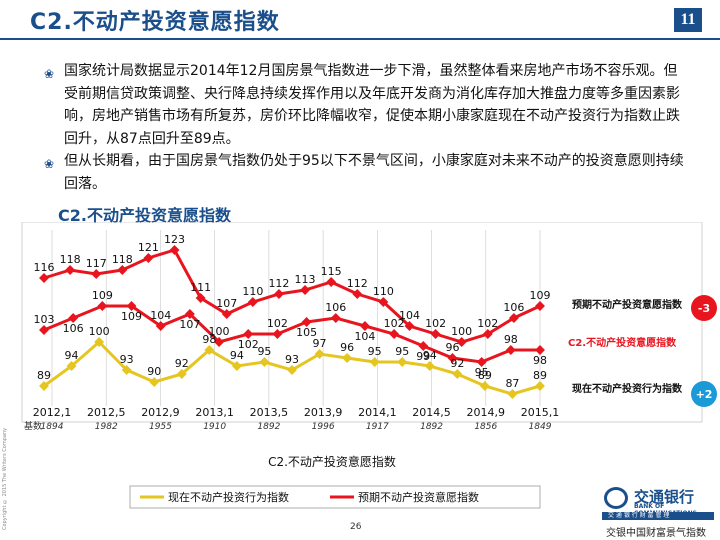 The width and height of the screenshot is (720, 540). Describe the element at coordinates (688, 20) in the screenshot. I see `page-badge: 11` at that location.